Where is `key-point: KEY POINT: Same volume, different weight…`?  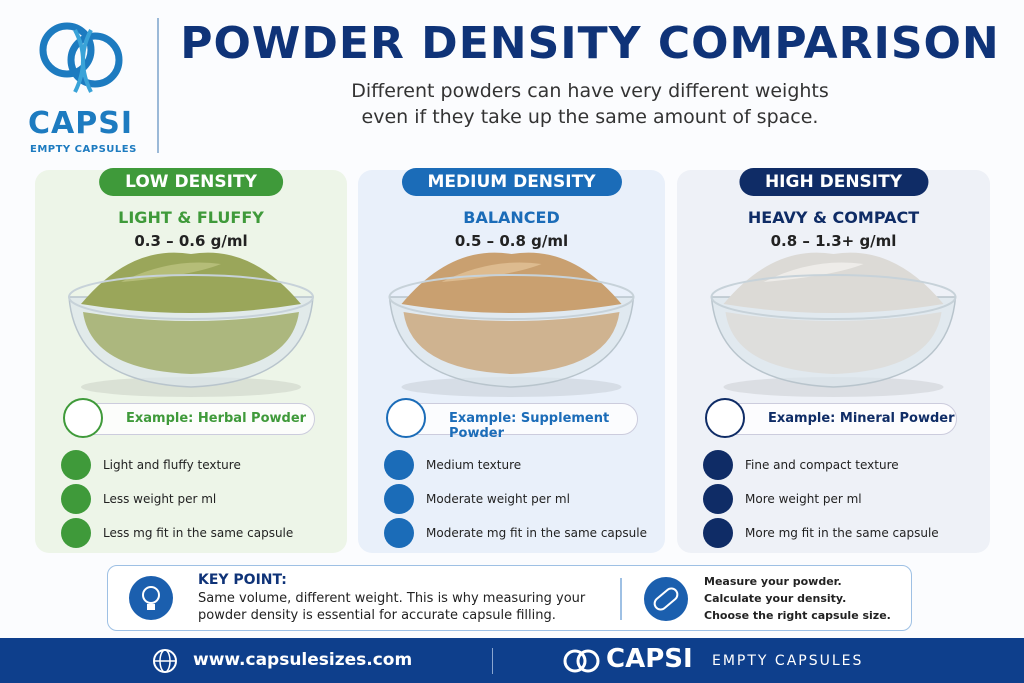 key-point: KEY POINT: Same volume, different weight… is located at coordinates (509, 598).